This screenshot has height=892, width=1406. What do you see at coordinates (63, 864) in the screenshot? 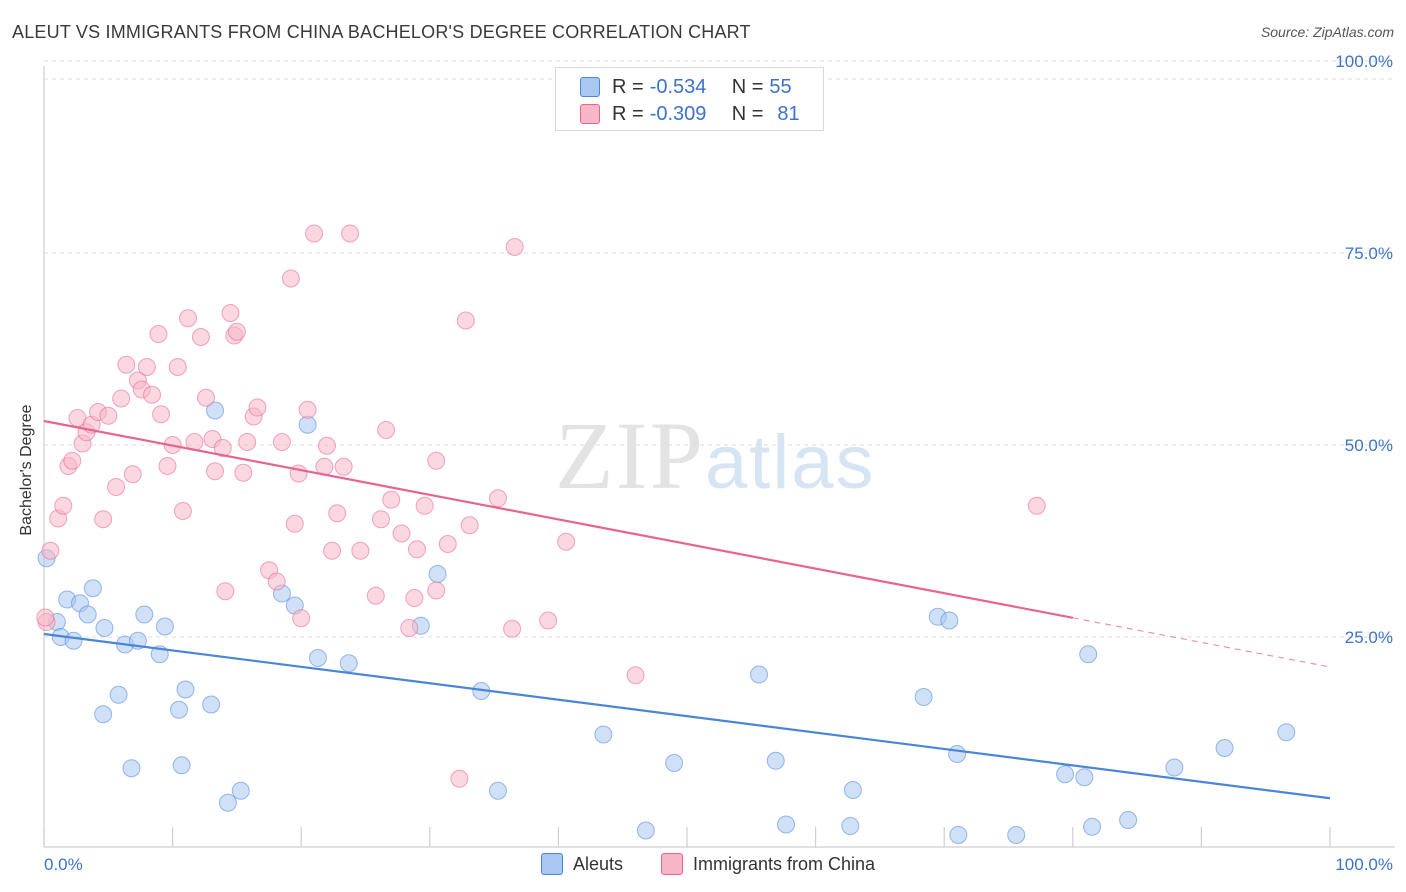
I see `x-tick-label: 0.0%` at bounding box center [63, 864].